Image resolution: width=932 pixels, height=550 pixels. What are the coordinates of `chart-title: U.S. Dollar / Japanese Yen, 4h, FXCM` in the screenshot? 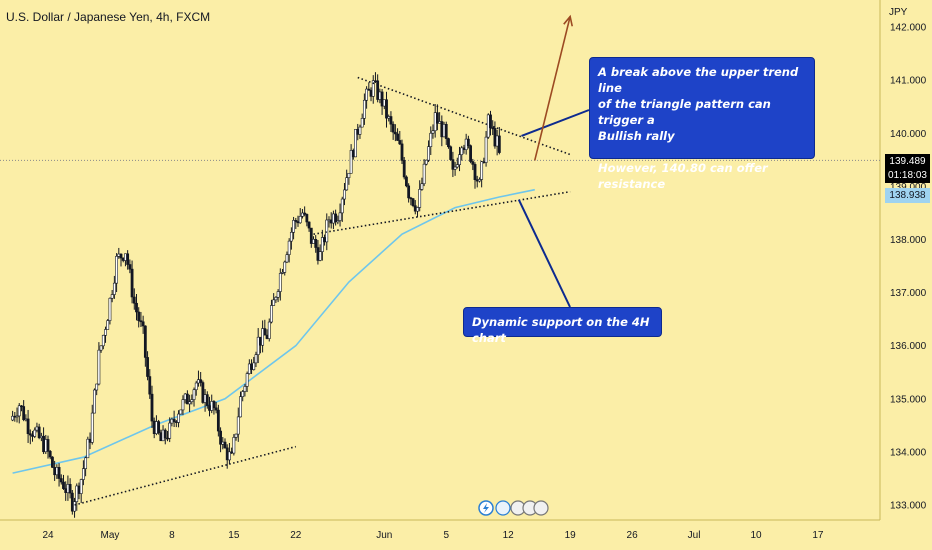 It's located at (108, 17).